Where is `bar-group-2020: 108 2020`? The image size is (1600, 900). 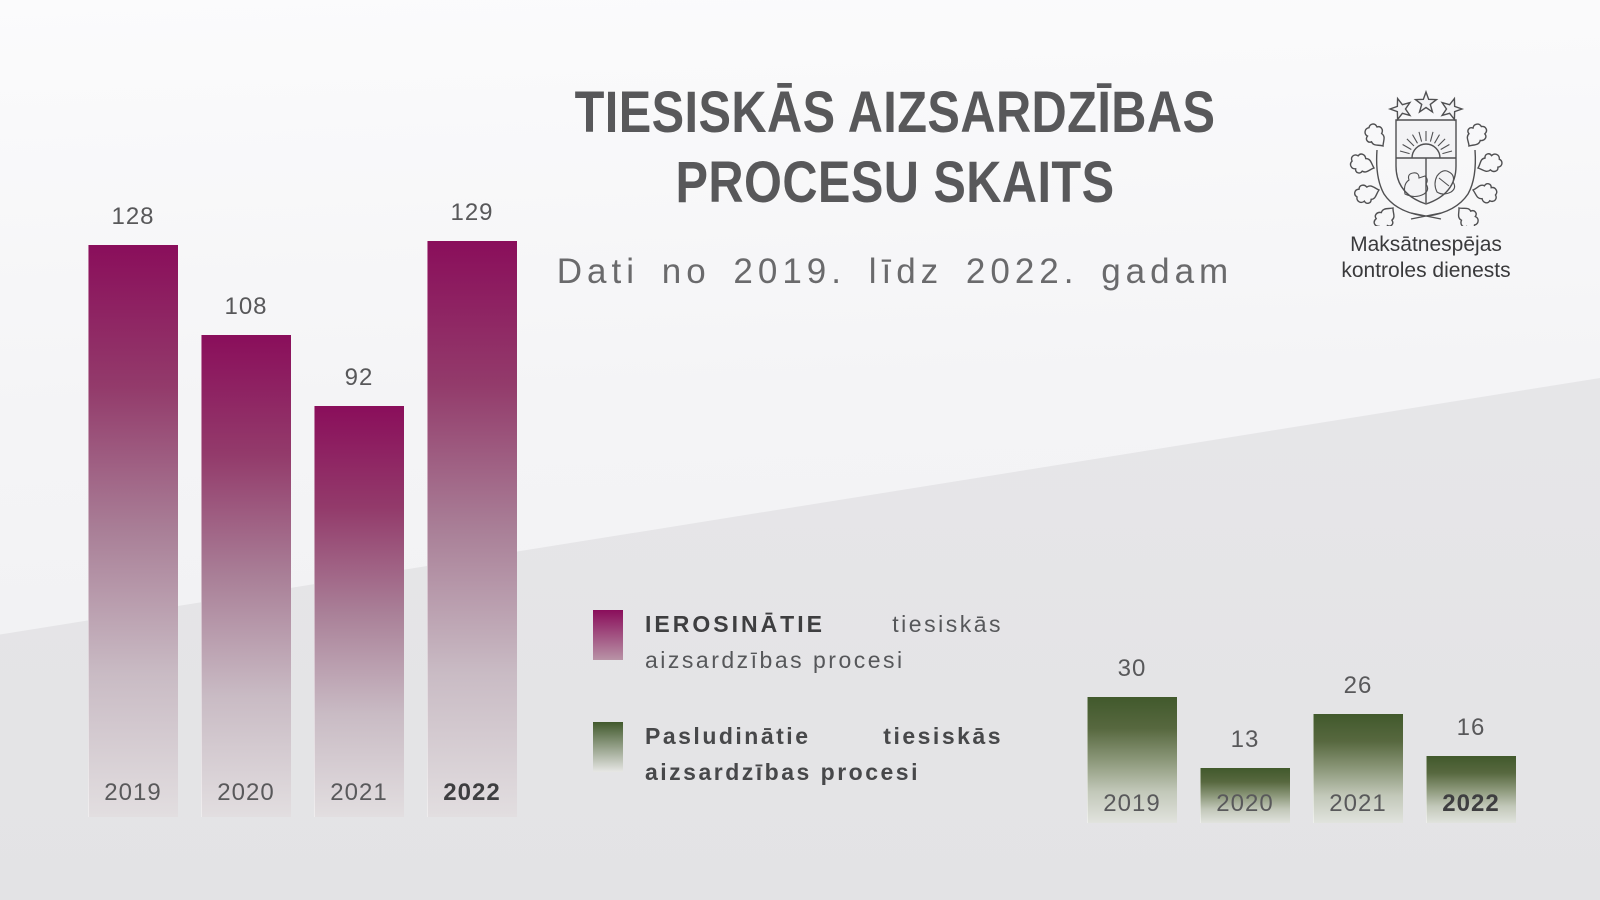 bar-group-2020: 108 2020 is located at coordinates (246, 494).